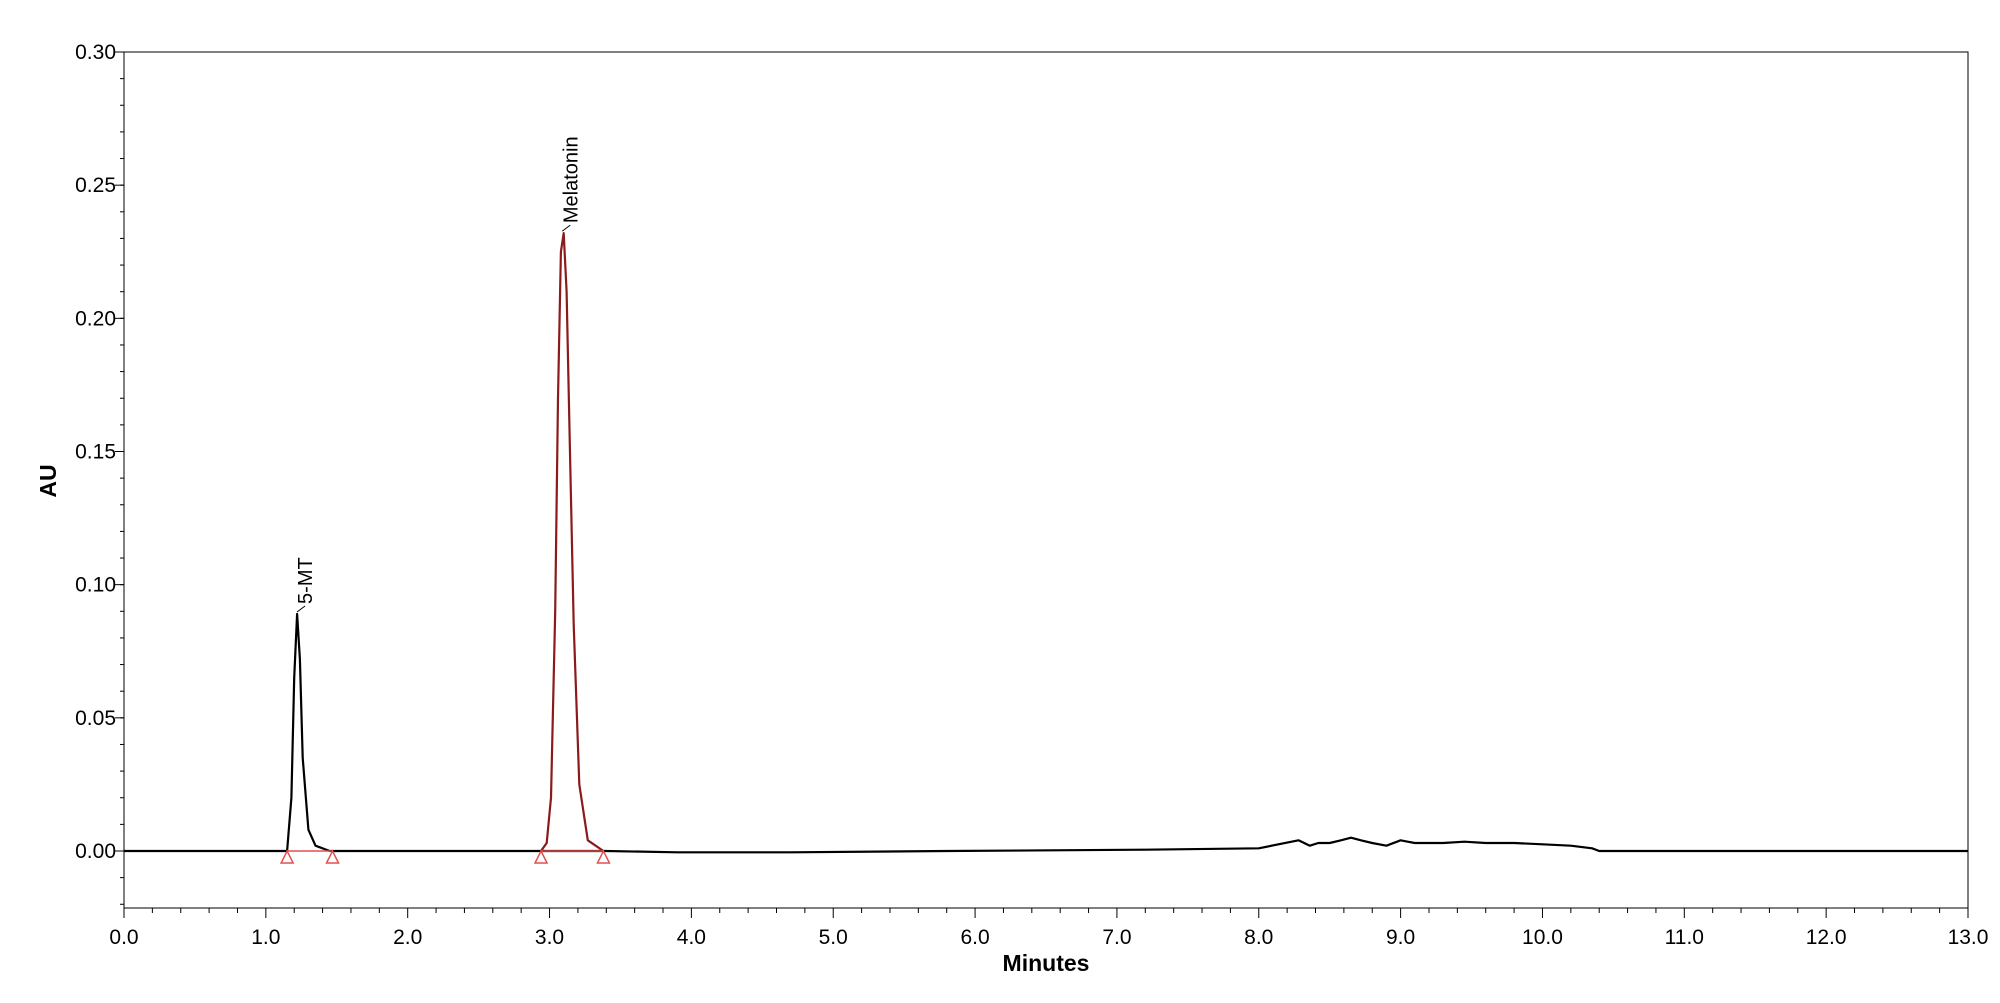 The height and width of the screenshot is (1003, 2000). What do you see at coordinates (95, 452) in the screenshot?
I see `y-tick-label: 0.15` at bounding box center [95, 452].